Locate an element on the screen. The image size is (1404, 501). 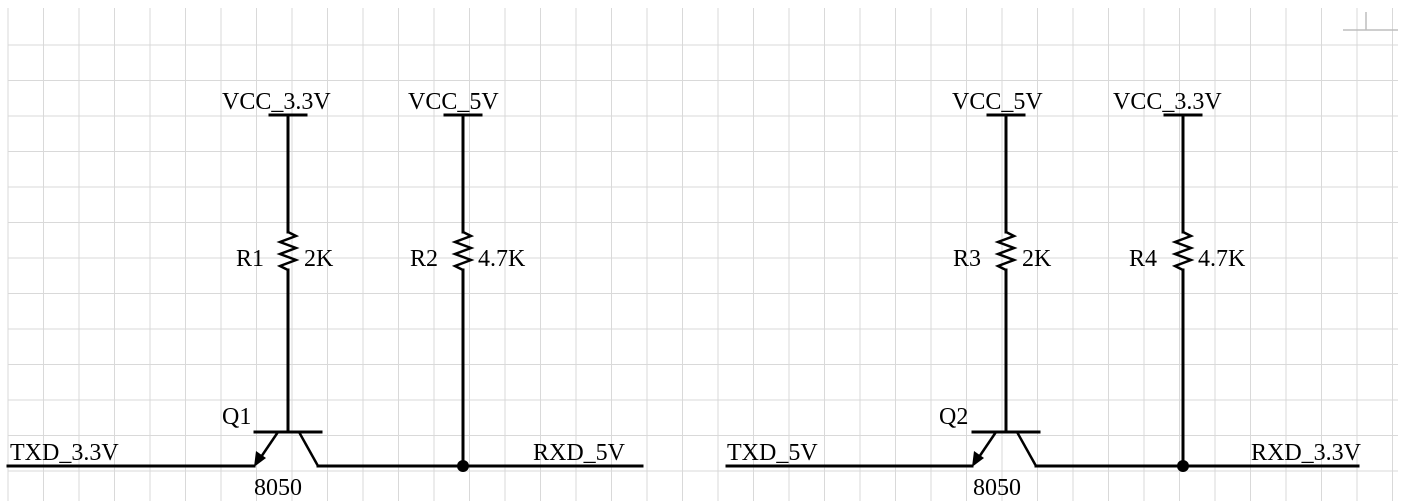
resistor-r1-ref: R1 is located at coordinates (250, 259).